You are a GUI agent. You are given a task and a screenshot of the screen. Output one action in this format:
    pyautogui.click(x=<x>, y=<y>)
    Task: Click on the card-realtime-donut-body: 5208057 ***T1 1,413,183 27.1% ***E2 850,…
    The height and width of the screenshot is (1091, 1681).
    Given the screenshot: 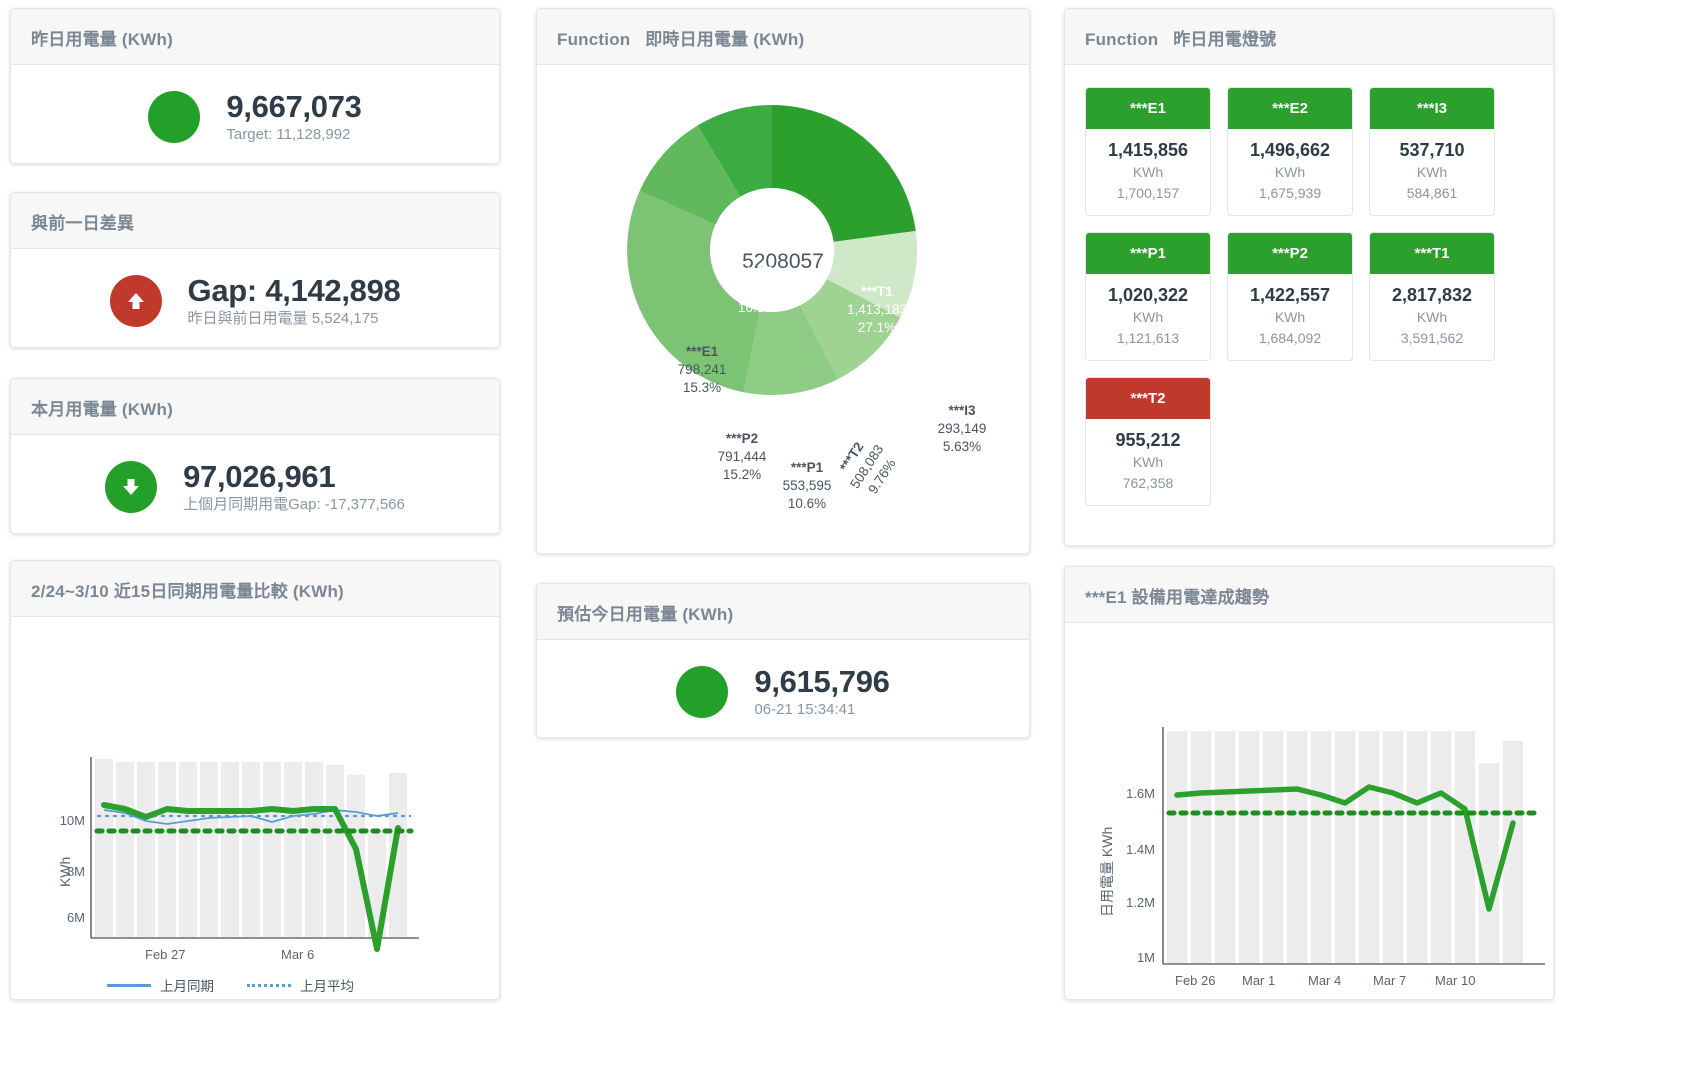 What is the action you would take?
    pyautogui.click(x=783, y=292)
    